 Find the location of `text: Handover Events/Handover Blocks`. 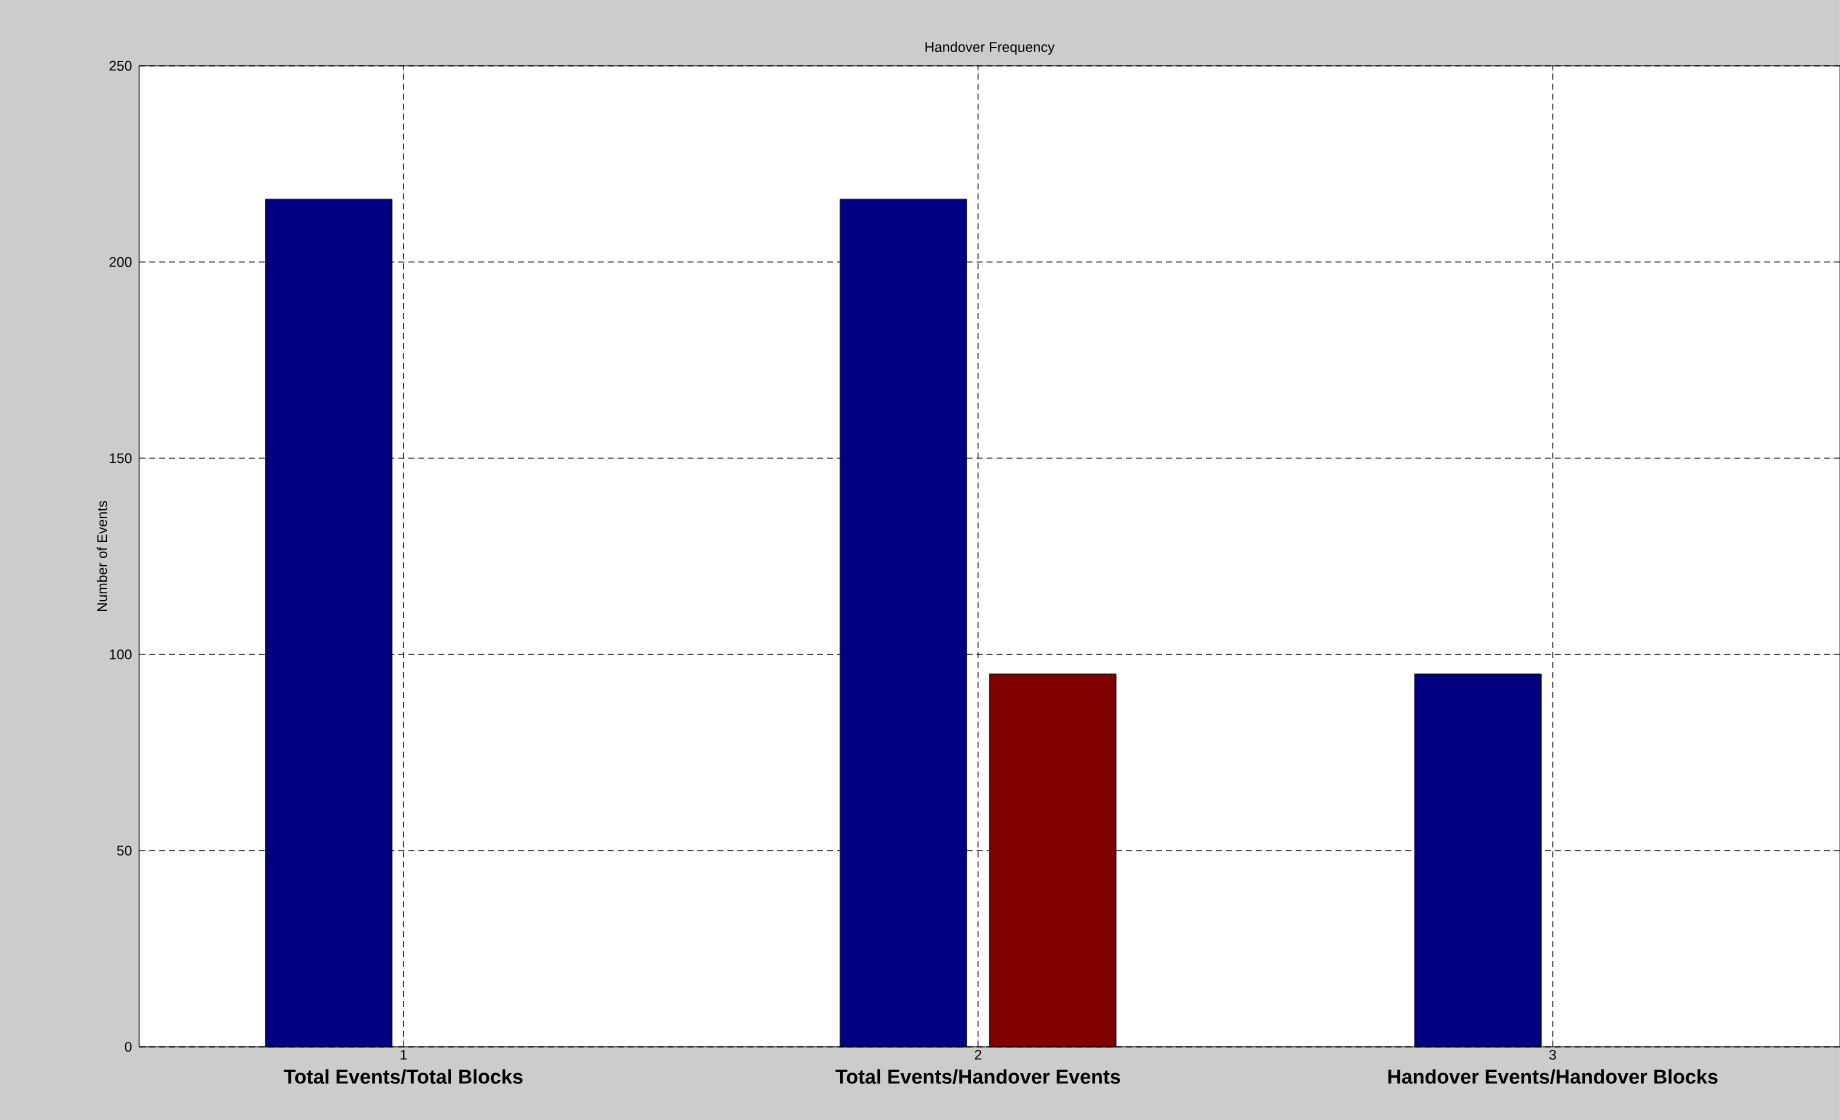

text: Handover Events/Handover Blocks is located at coordinates (1553, 1076).